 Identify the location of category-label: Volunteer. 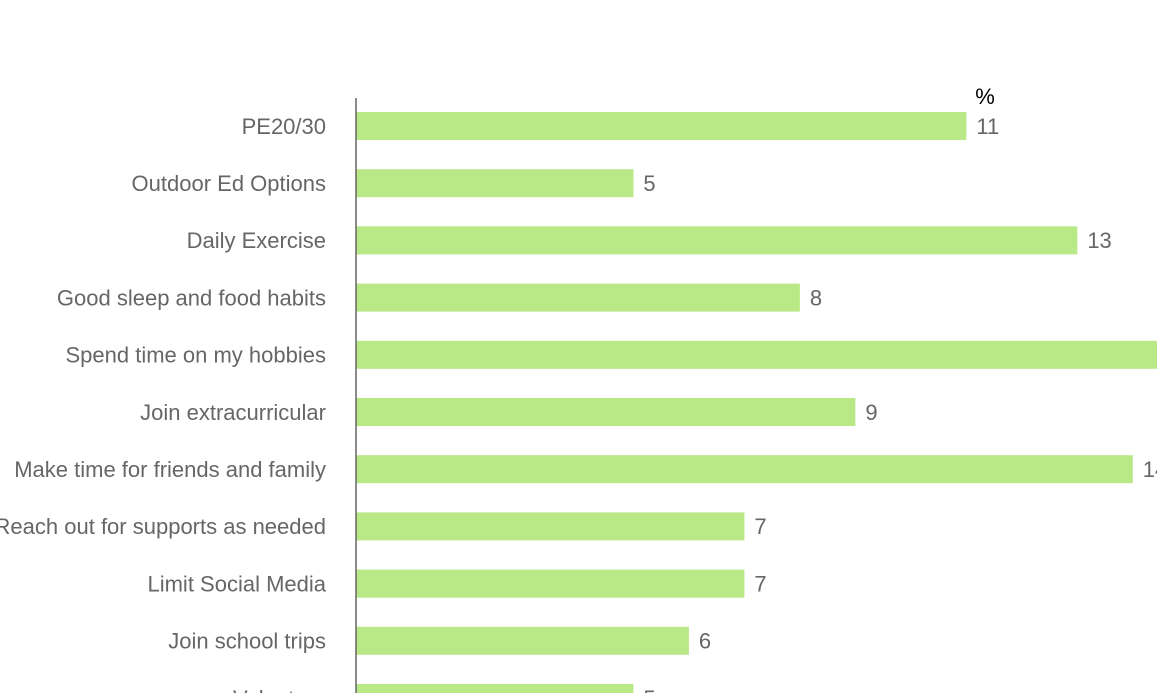
(279, 689).